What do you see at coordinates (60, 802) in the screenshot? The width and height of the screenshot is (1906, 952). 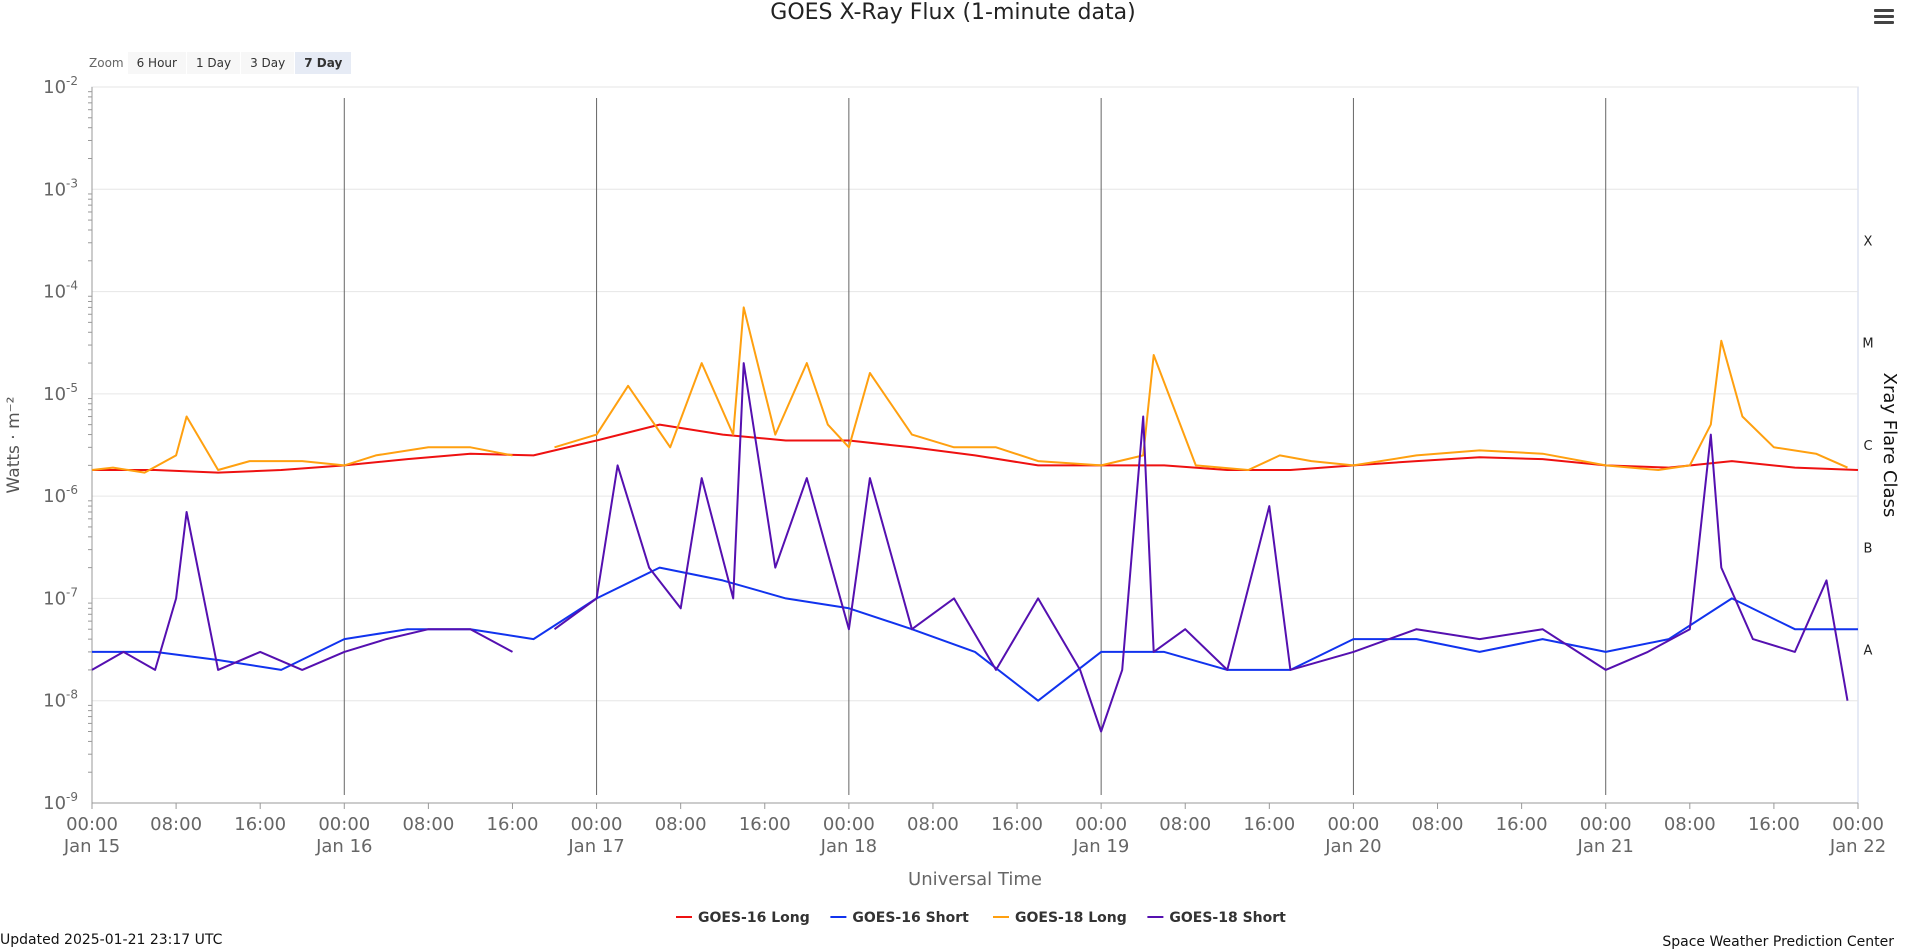 I see `y-tick-label: 10⁻⁹` at bounding box center [60, 802].